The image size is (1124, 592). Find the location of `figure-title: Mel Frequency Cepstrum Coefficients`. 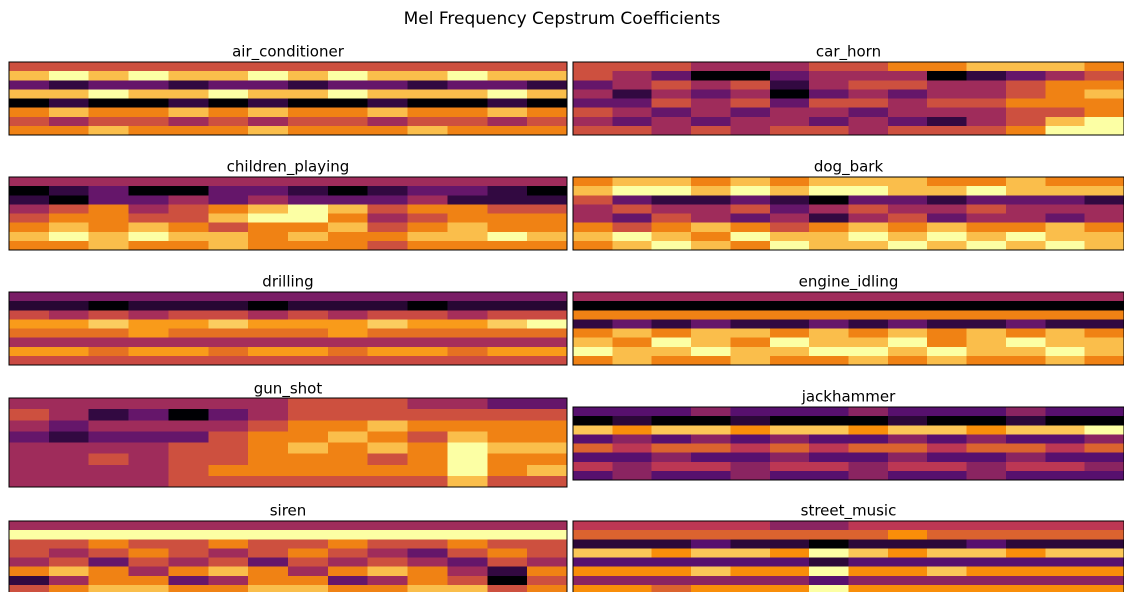

figure-title: Mel Frequency Cepstrum Coefficients is located at coordinates (562, 19).